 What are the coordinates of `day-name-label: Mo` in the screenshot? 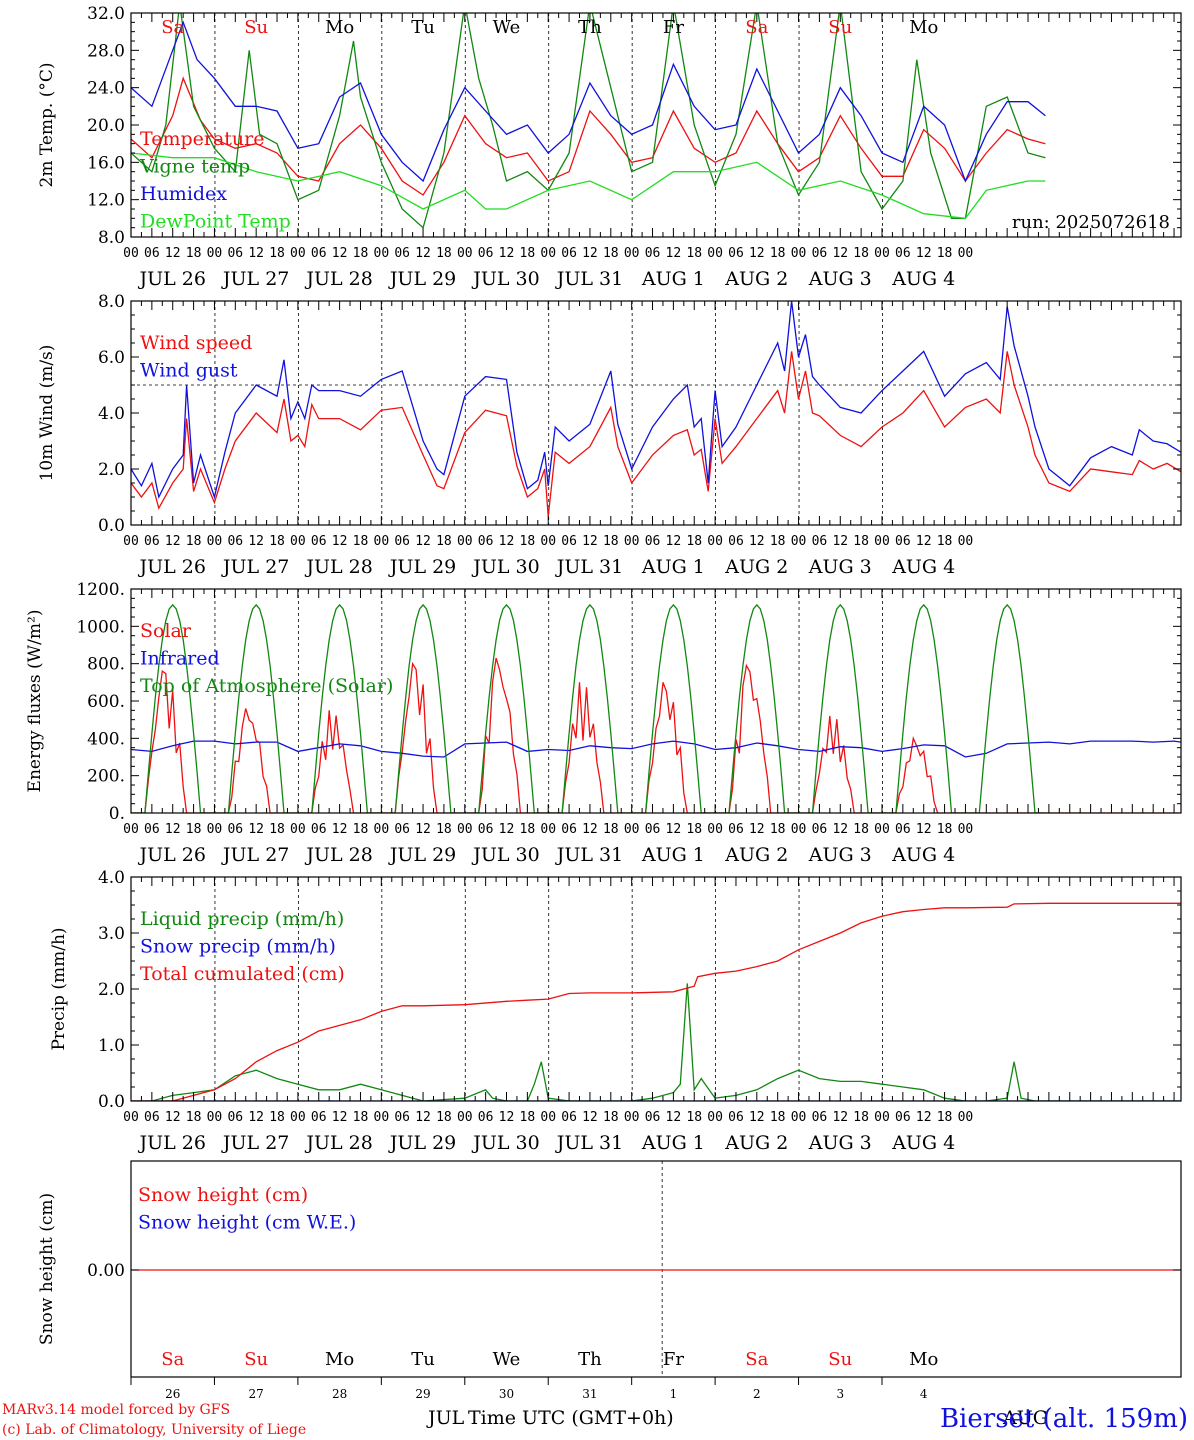 It's located at (339, 27).